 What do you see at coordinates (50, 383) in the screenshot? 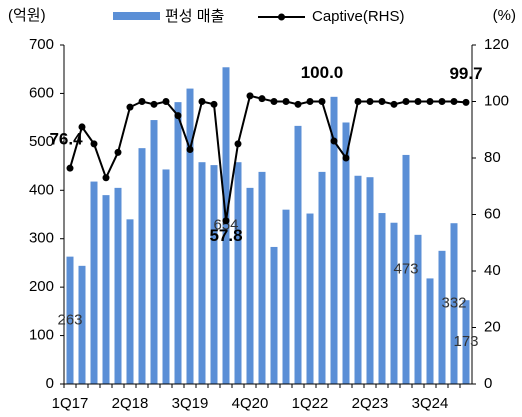
I see `y-tick-label: 0` at bounding box center [50, 383].